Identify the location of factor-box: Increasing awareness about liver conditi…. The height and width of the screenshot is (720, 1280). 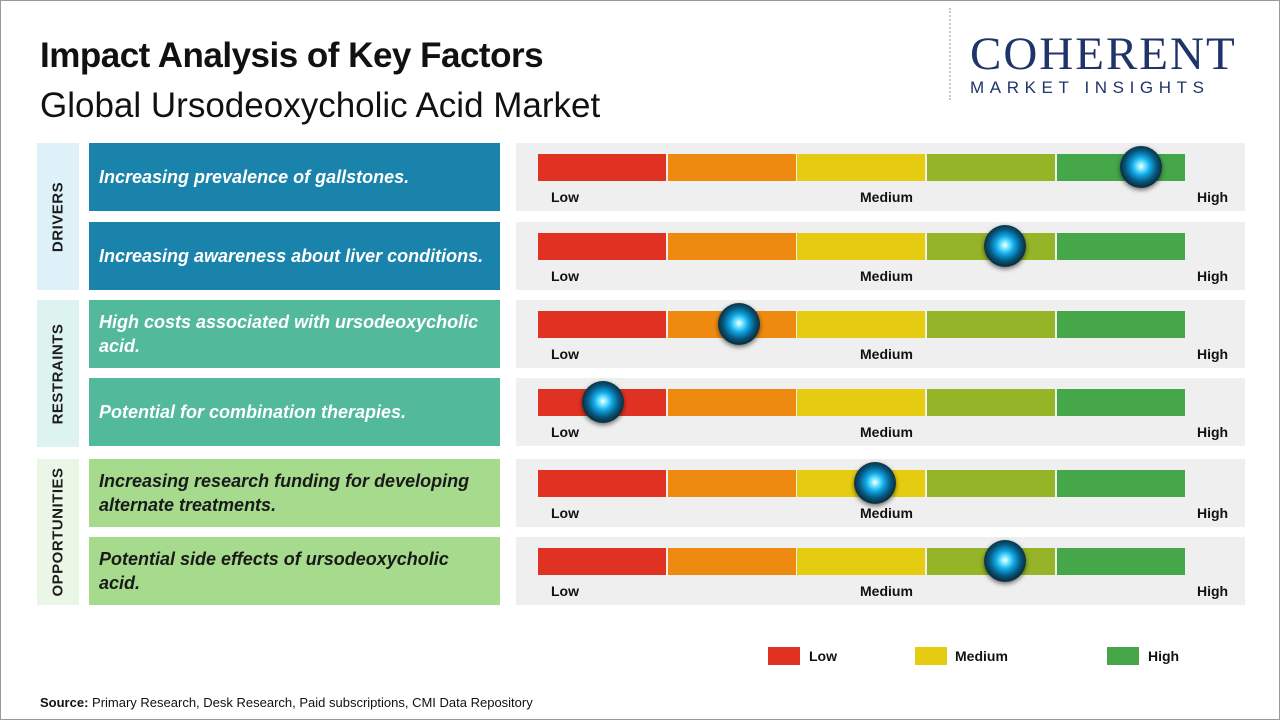
(294, 256).